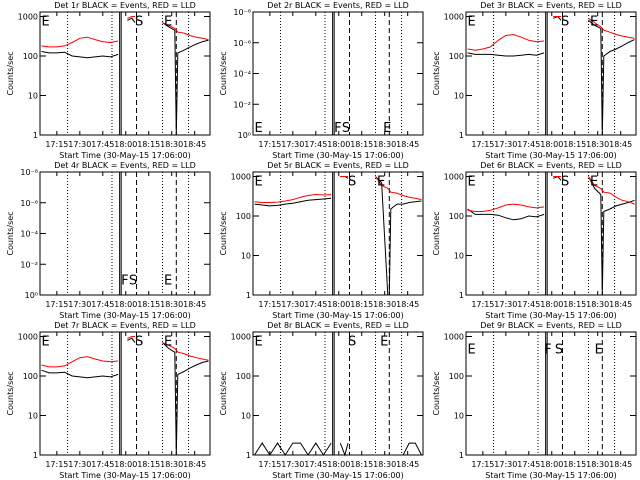 This screenshot has height=480, width=640. I want to click on y-tick-label: 10⁰, so click(31, 295).